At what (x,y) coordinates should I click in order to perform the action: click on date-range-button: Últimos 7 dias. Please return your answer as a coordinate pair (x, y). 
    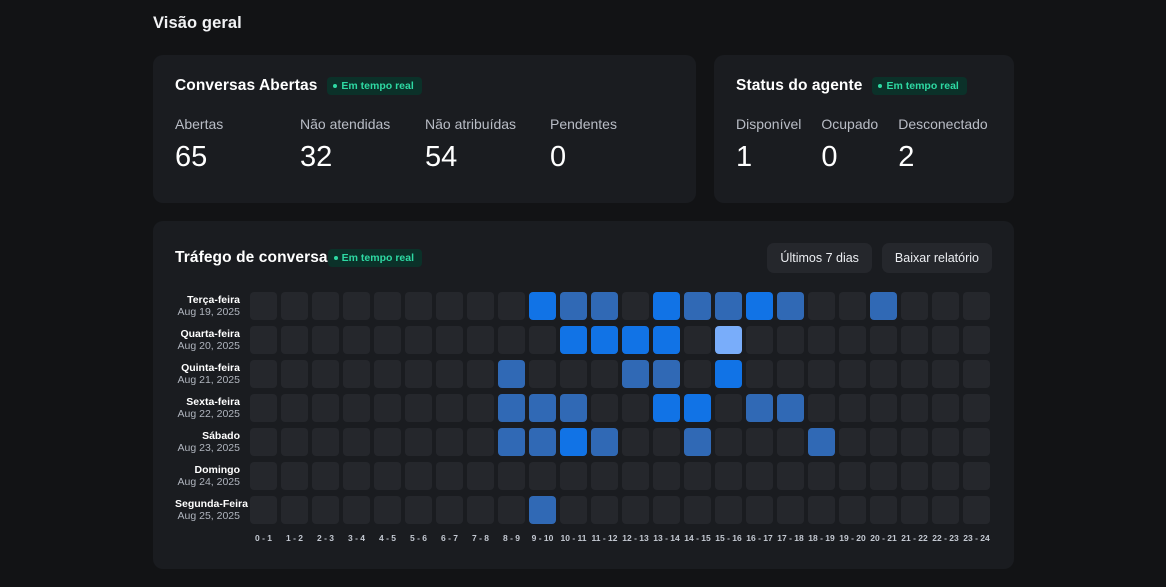
    Looking at the image, I should click on (819, 258).